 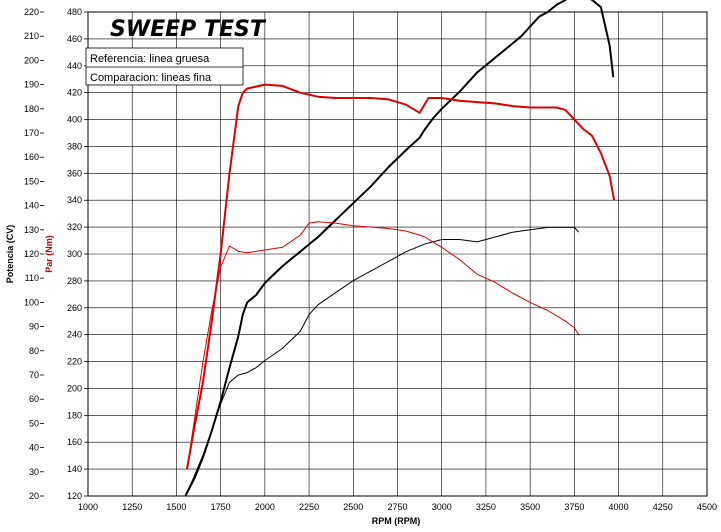 What do you see at coordinates (188, 29) in the screenshot?
I see `chart-title: SWEEP TEST` at bounding box center [188, 29].